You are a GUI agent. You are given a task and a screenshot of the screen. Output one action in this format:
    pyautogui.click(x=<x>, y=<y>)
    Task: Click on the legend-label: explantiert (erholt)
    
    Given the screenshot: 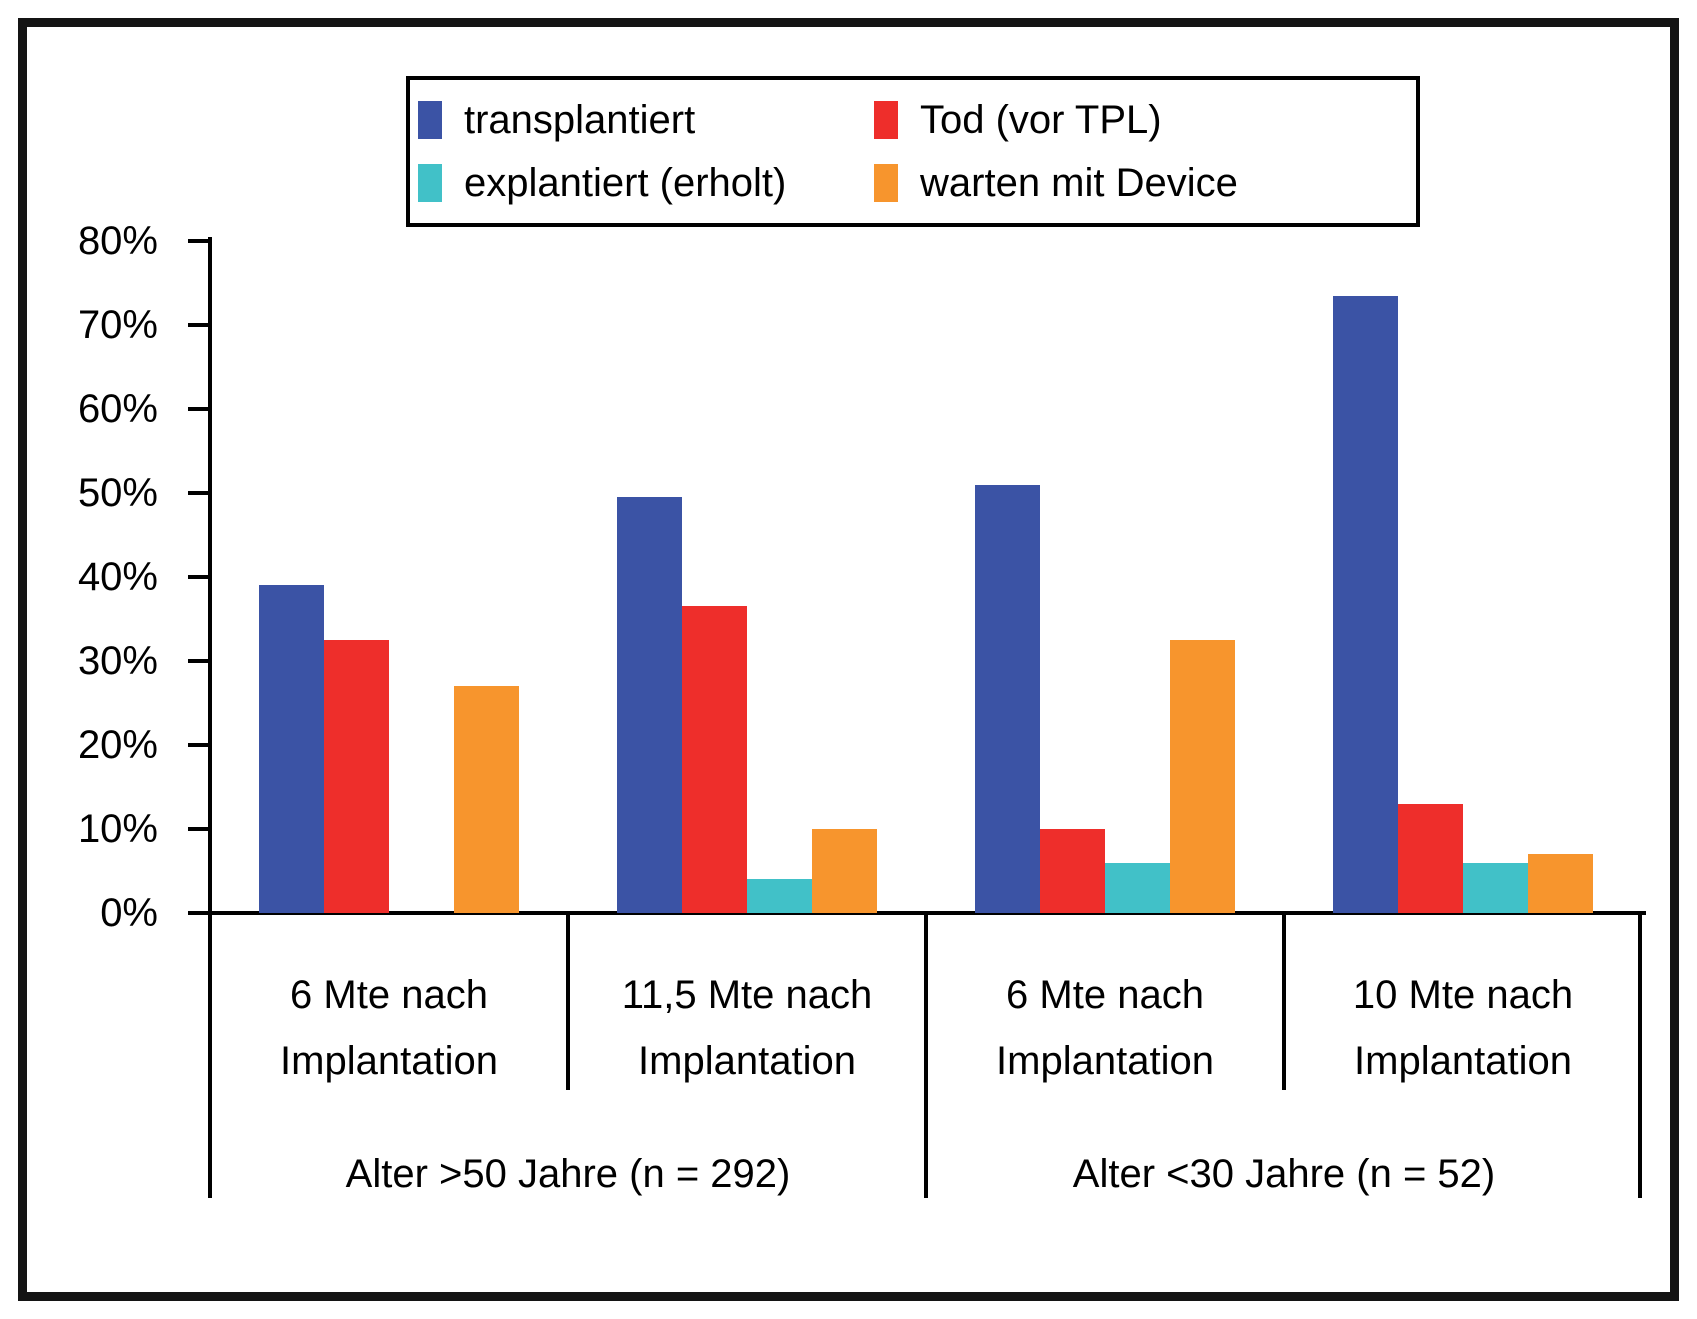 What is the action you would take?
    pyautogui.click(x=625, y=183)
    